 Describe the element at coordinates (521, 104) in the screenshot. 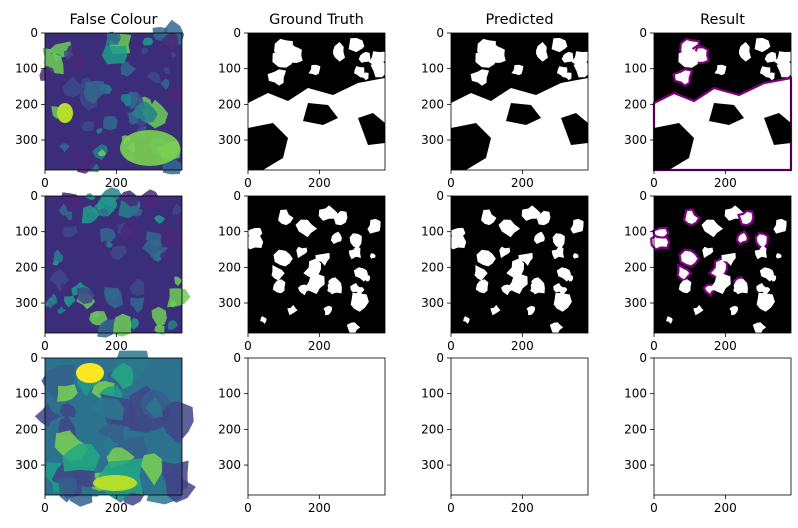

I see `panel-r1-c3-mask` at that location.